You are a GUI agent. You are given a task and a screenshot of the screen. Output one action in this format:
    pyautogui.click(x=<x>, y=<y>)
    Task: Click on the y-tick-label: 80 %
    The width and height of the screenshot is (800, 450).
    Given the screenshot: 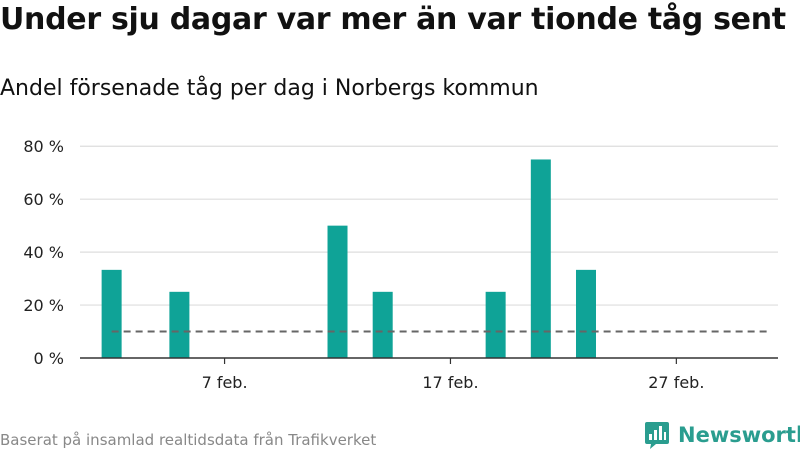 What is the action you would take?
    pyautogui.click(x=43, y=146)
    